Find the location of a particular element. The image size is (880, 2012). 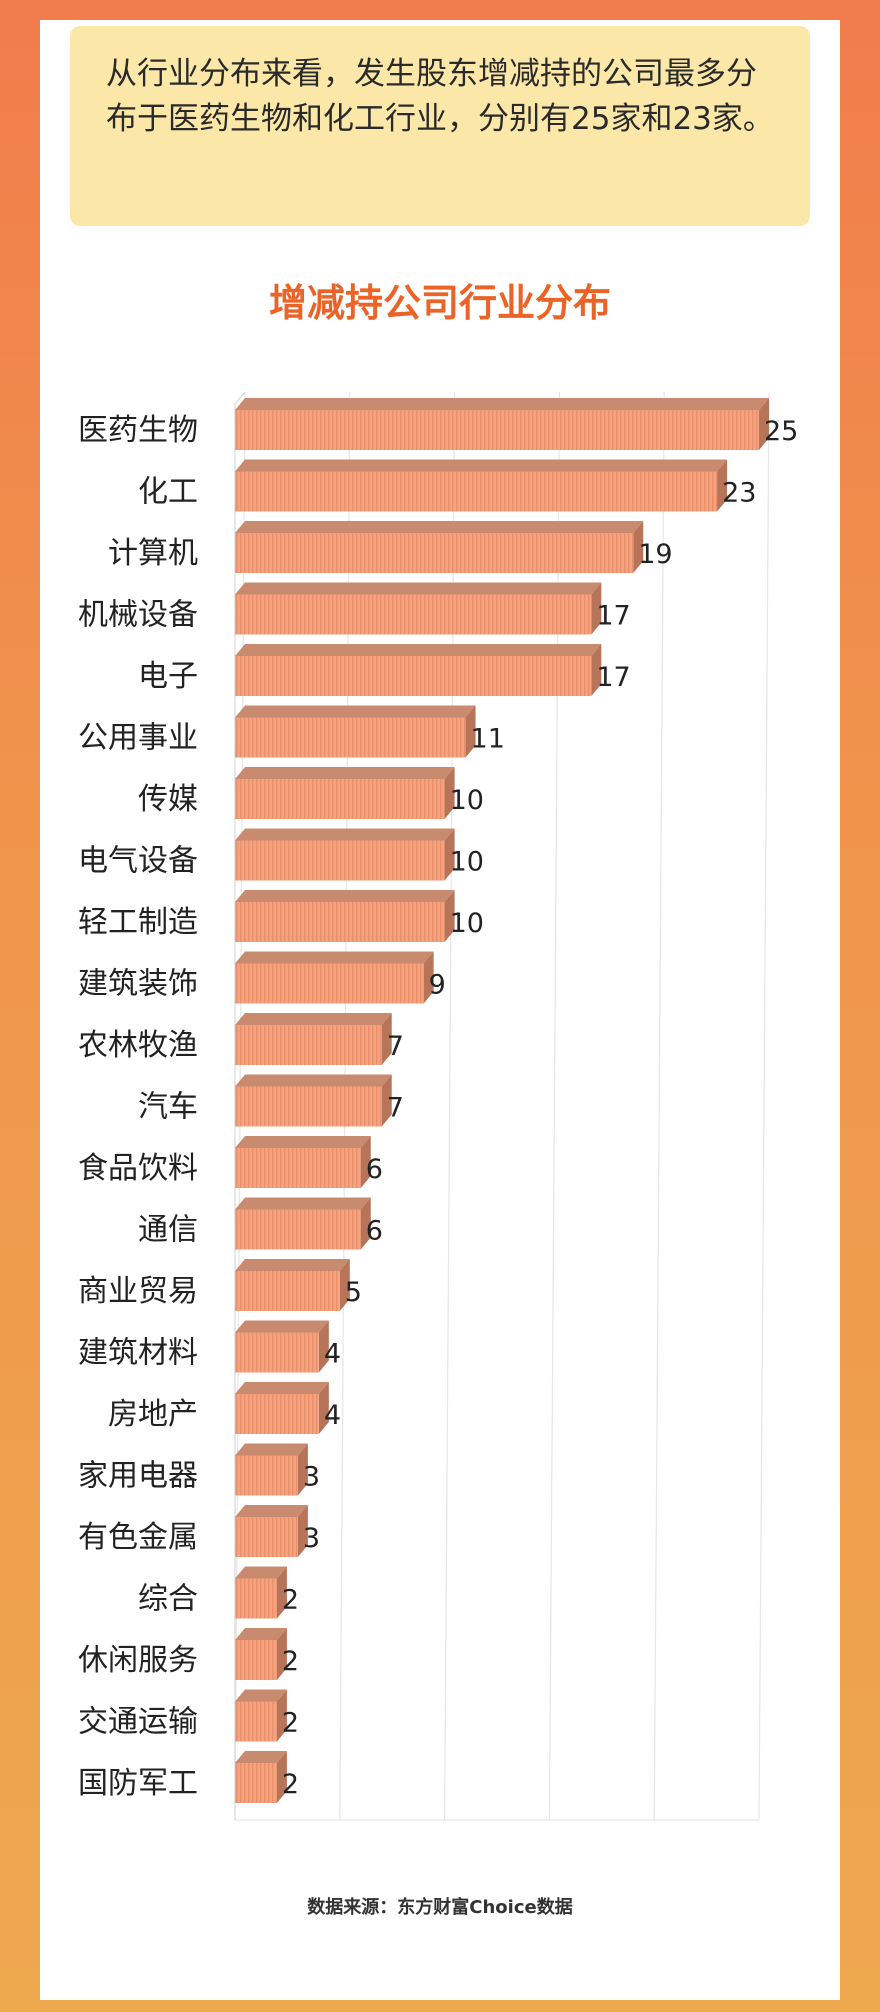

data-label: 5 is located at coordinates (353, 1292).